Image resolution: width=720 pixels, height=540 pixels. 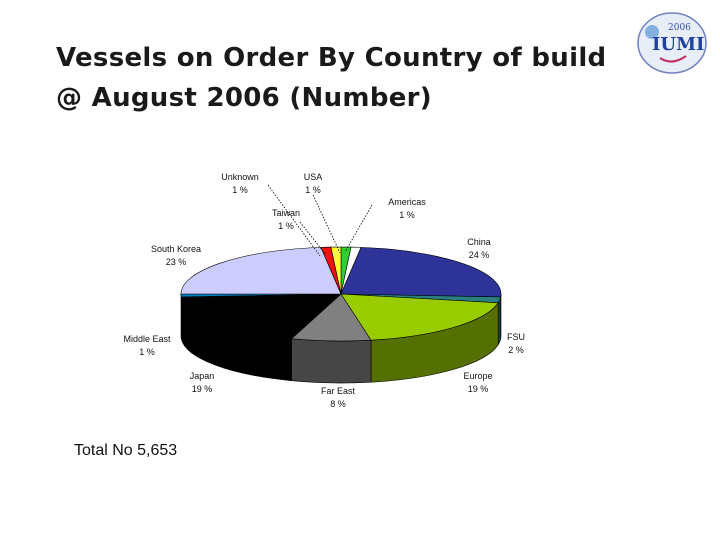 I want to click on svg-text: IUMI, so click(x=678, y=44).